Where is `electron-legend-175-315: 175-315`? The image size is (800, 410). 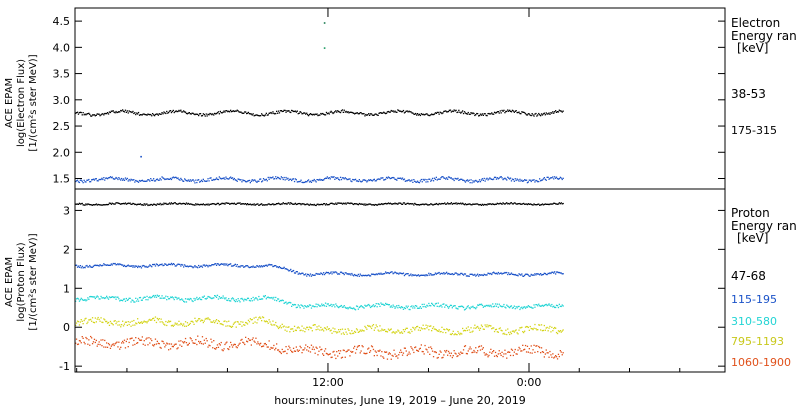
electron-legend-175-315: 175-315 is located at coordinates (754, 130).